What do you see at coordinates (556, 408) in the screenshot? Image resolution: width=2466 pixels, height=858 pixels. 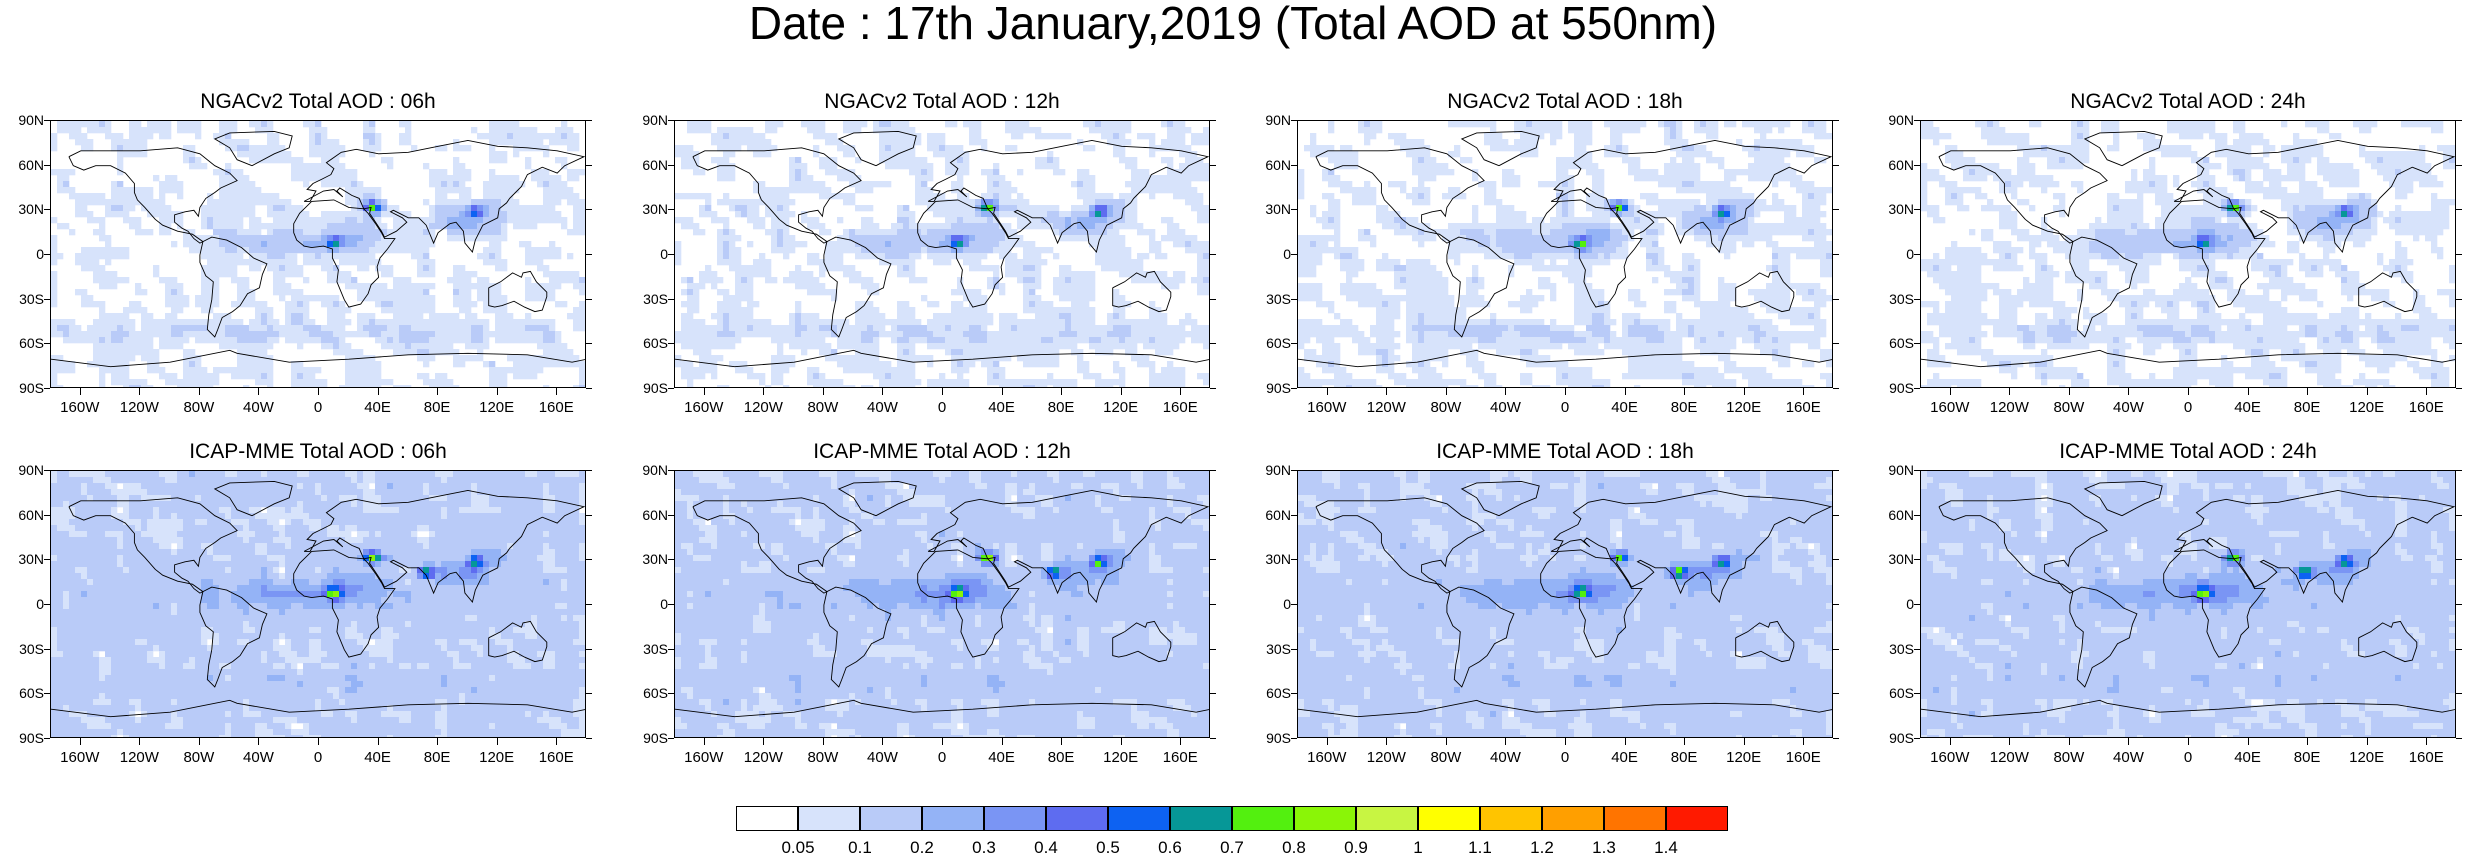 I see `longitude-label: 160E` at bounding box center [556, 408].